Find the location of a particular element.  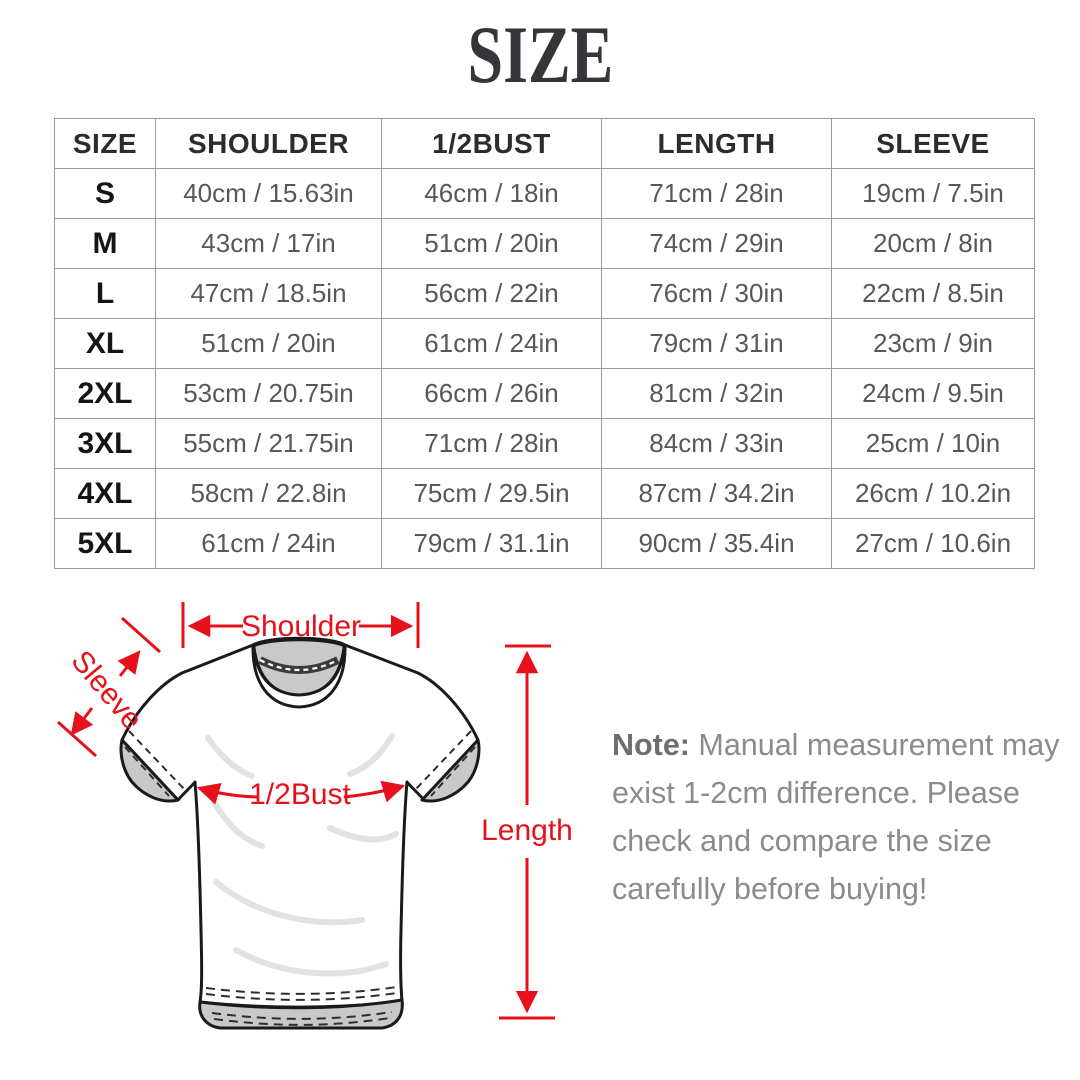

note-line: check and compare the size is located at coordinates (802, 841).